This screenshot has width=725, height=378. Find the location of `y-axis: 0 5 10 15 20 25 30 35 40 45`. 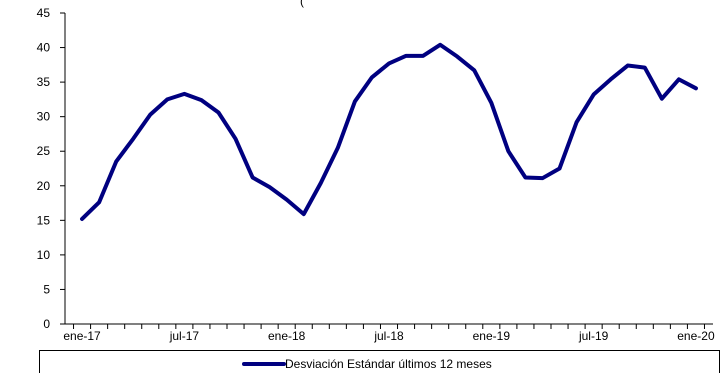

y-axis: 0 5 10 15 20 25 30 35 40 45 is located at coordinates (51, 168).